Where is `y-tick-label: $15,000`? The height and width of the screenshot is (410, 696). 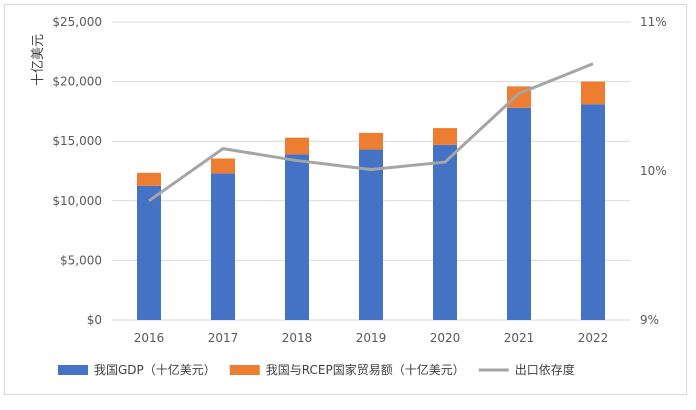
y-tick-label: $15,000 is located at coordinates (77, 141).